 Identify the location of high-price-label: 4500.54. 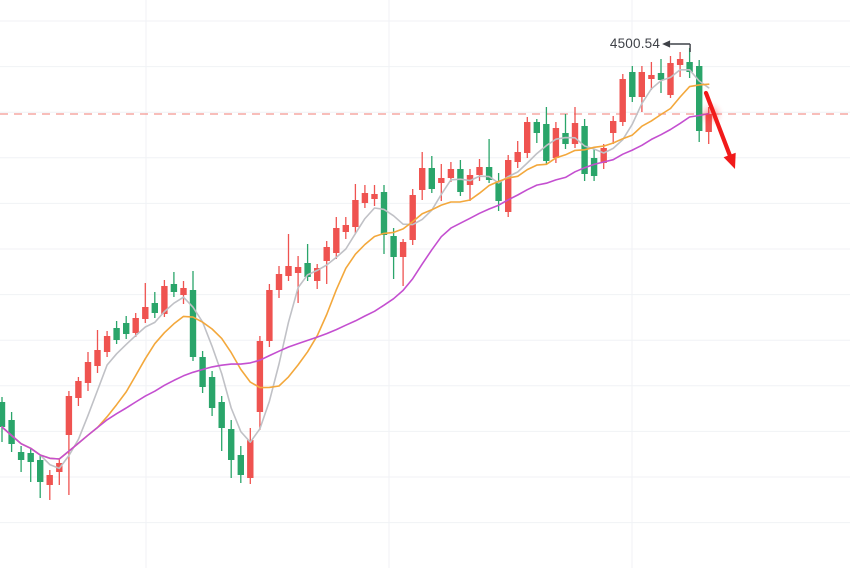
(635, 43).